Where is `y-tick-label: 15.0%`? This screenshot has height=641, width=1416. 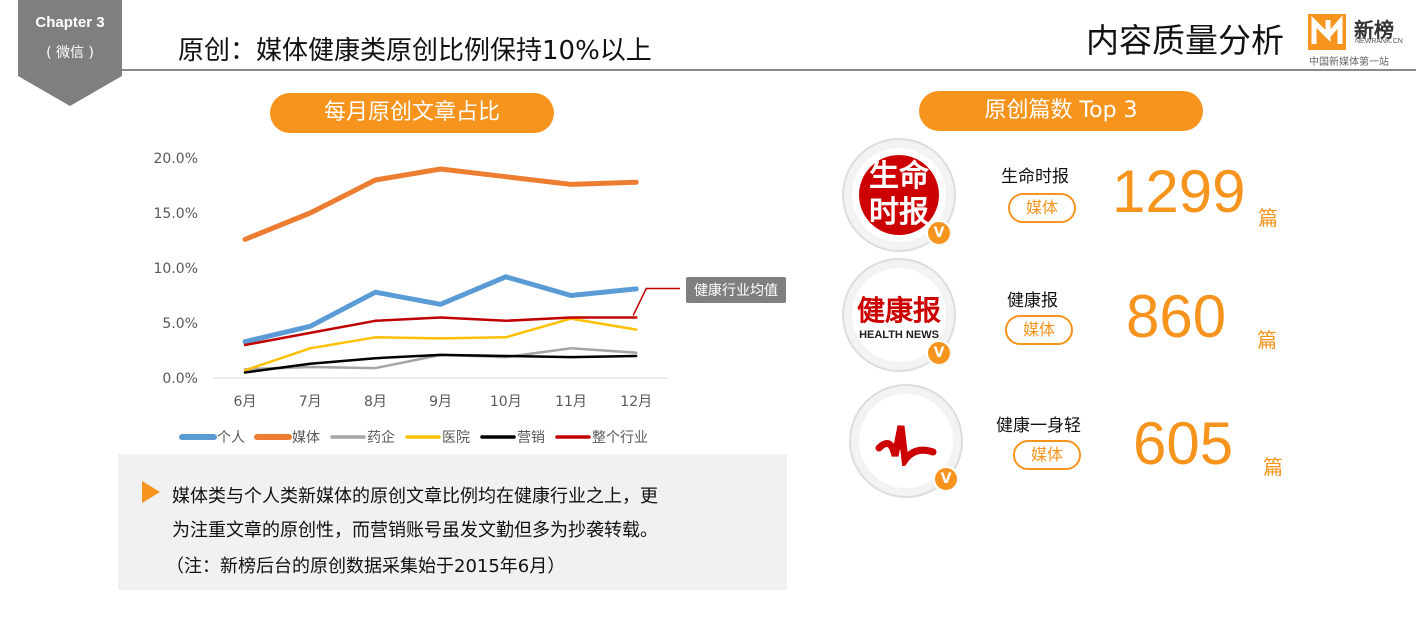 y-tick-label: 15.0% is located at coordinates (176, 214).